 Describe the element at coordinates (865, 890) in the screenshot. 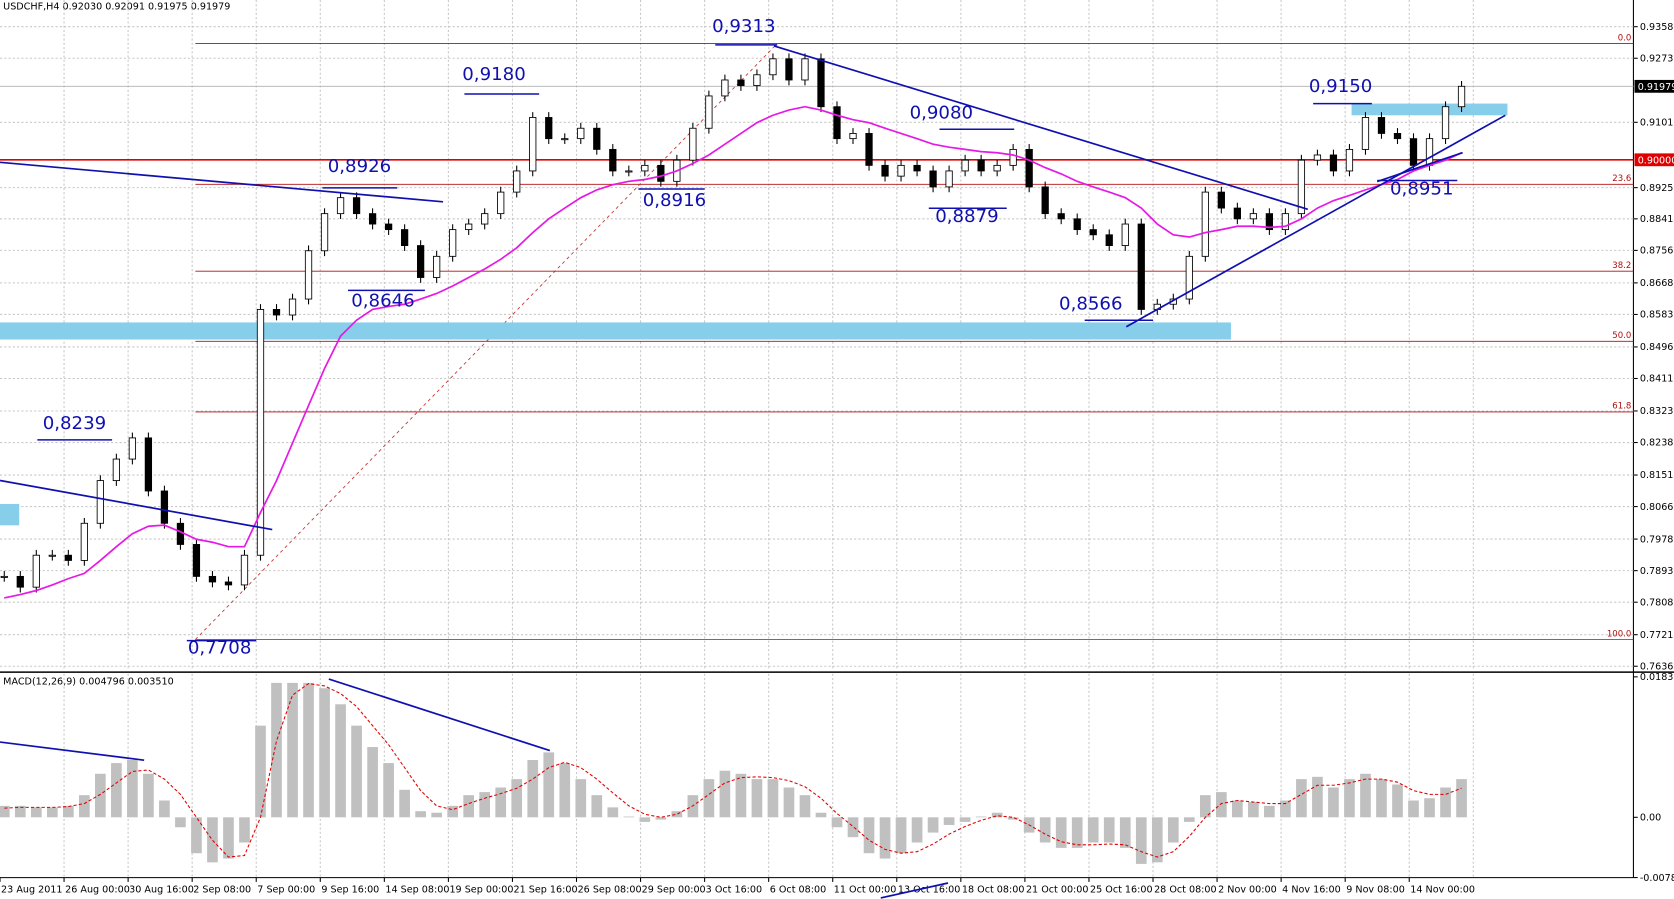

I see `x-tick-label: 11 Oct 00:00` at that location.